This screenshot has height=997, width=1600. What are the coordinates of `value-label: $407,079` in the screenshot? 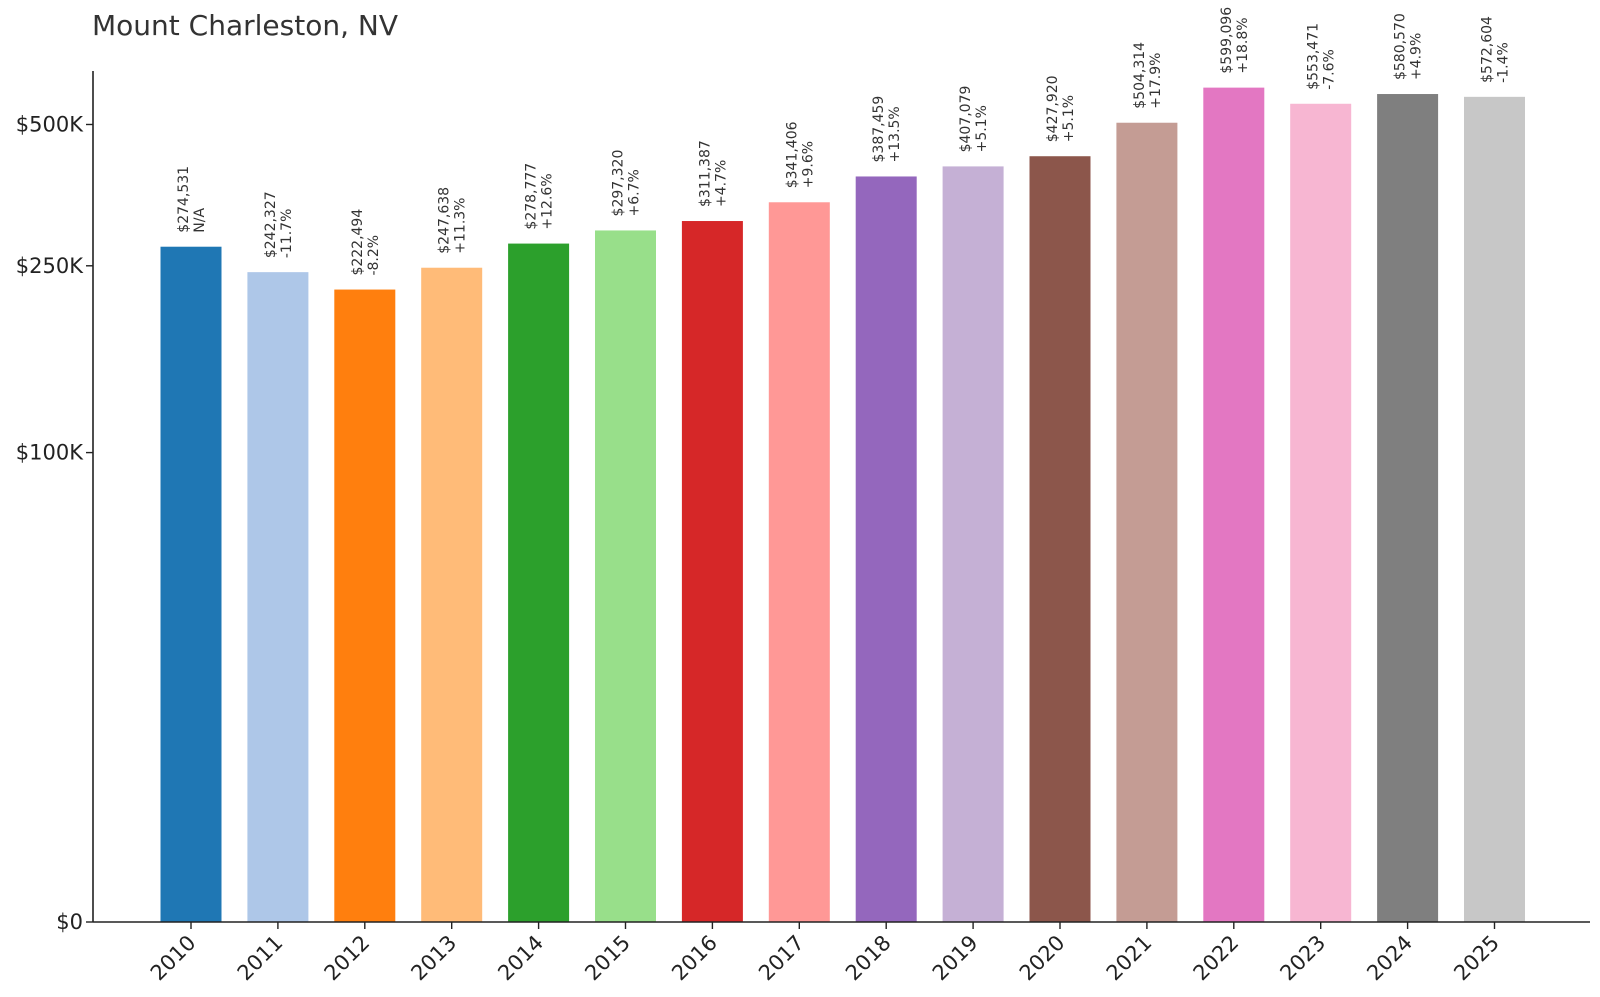 It's located at (966, 119).